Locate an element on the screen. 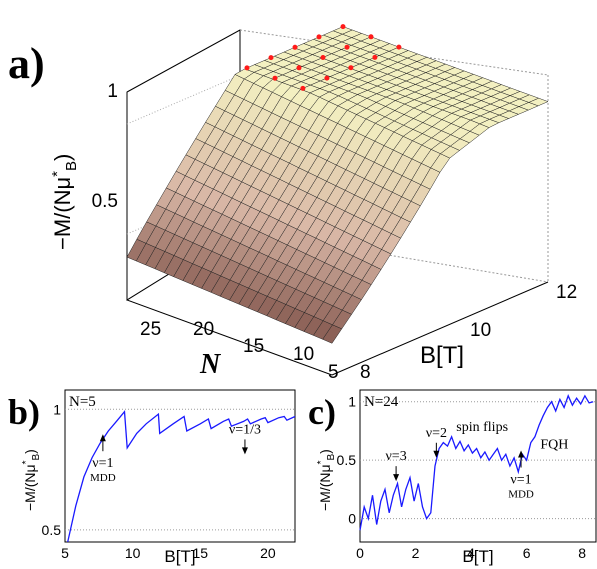 The width and height of the screenshot is (597, 569). x-tick-label: 10 is located at coordinates (133, 553).